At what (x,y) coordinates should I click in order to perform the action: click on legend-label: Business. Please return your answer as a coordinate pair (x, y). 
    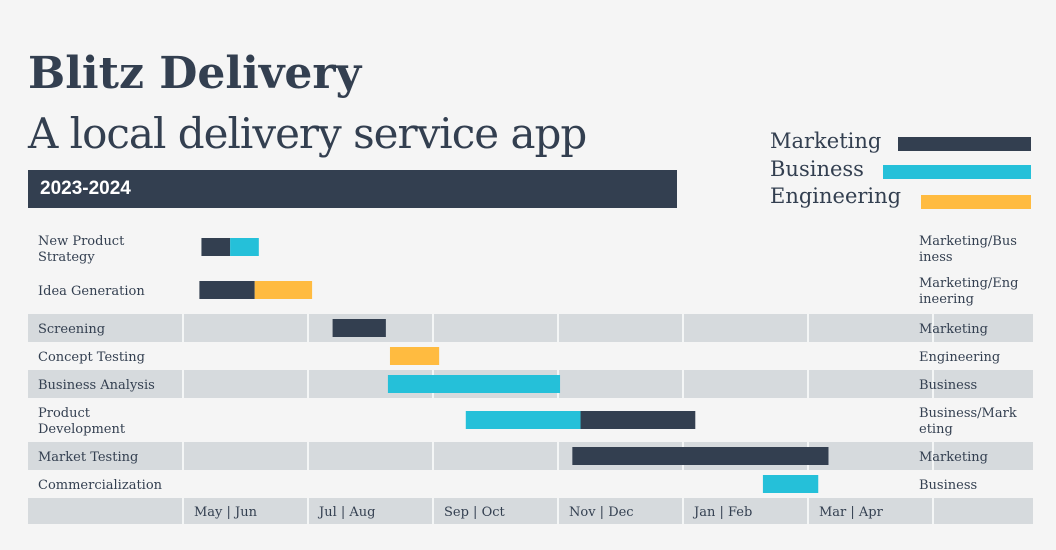
    Looking at the image, I should click on (817, 169).